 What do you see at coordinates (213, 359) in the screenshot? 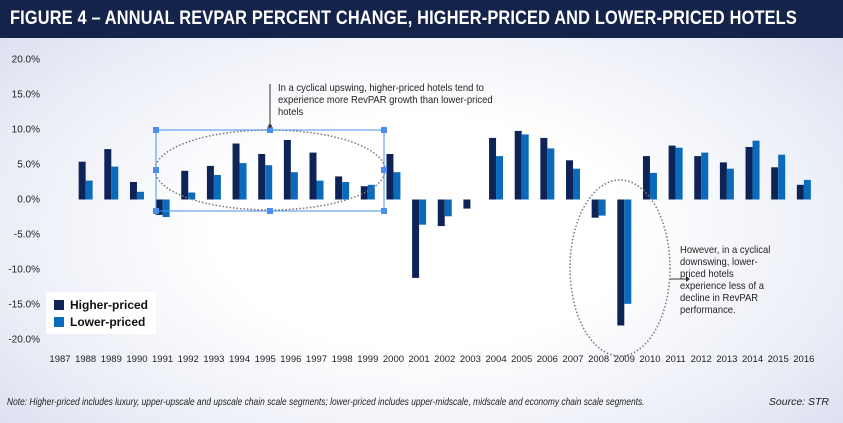
I see `x-tick-label: 1993` at bounding box center [213, 359].